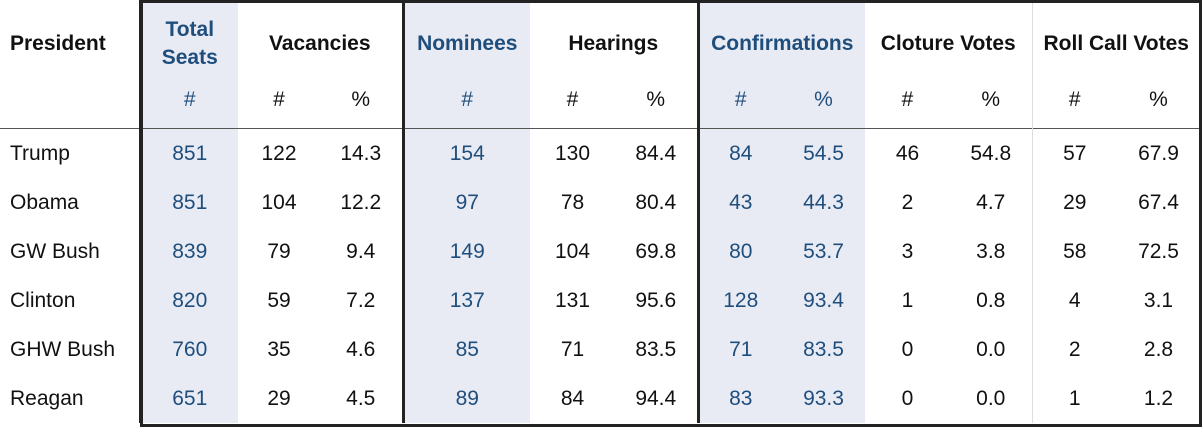  Describe the element at coordinates (63, 349) in the screenshot. I see `president-name: GHW Bush` at that location.